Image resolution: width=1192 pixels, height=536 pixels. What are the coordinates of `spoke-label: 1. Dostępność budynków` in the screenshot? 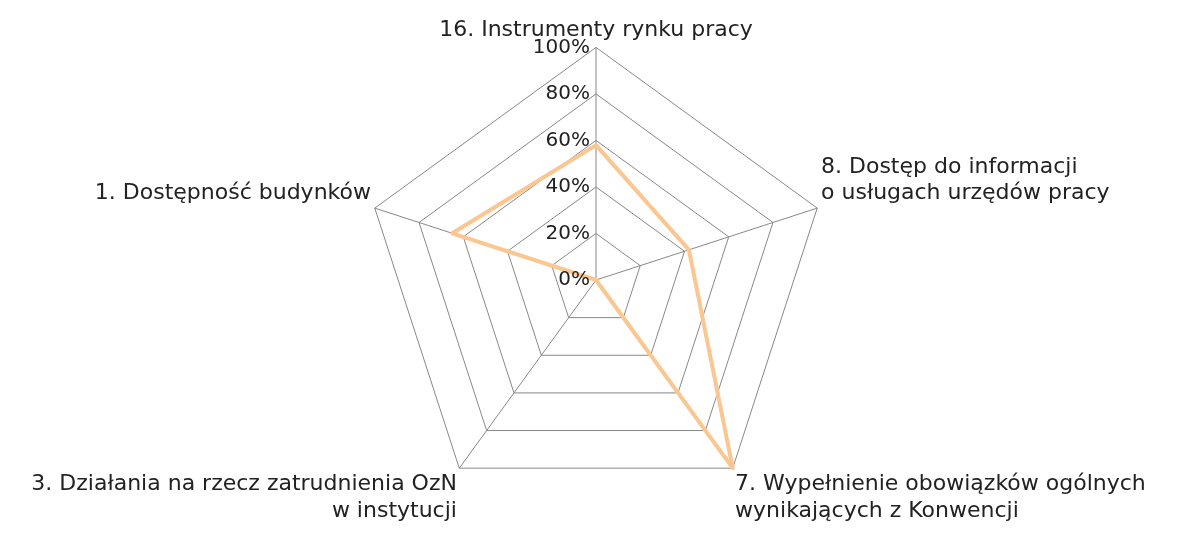 It's located at (232, 192).